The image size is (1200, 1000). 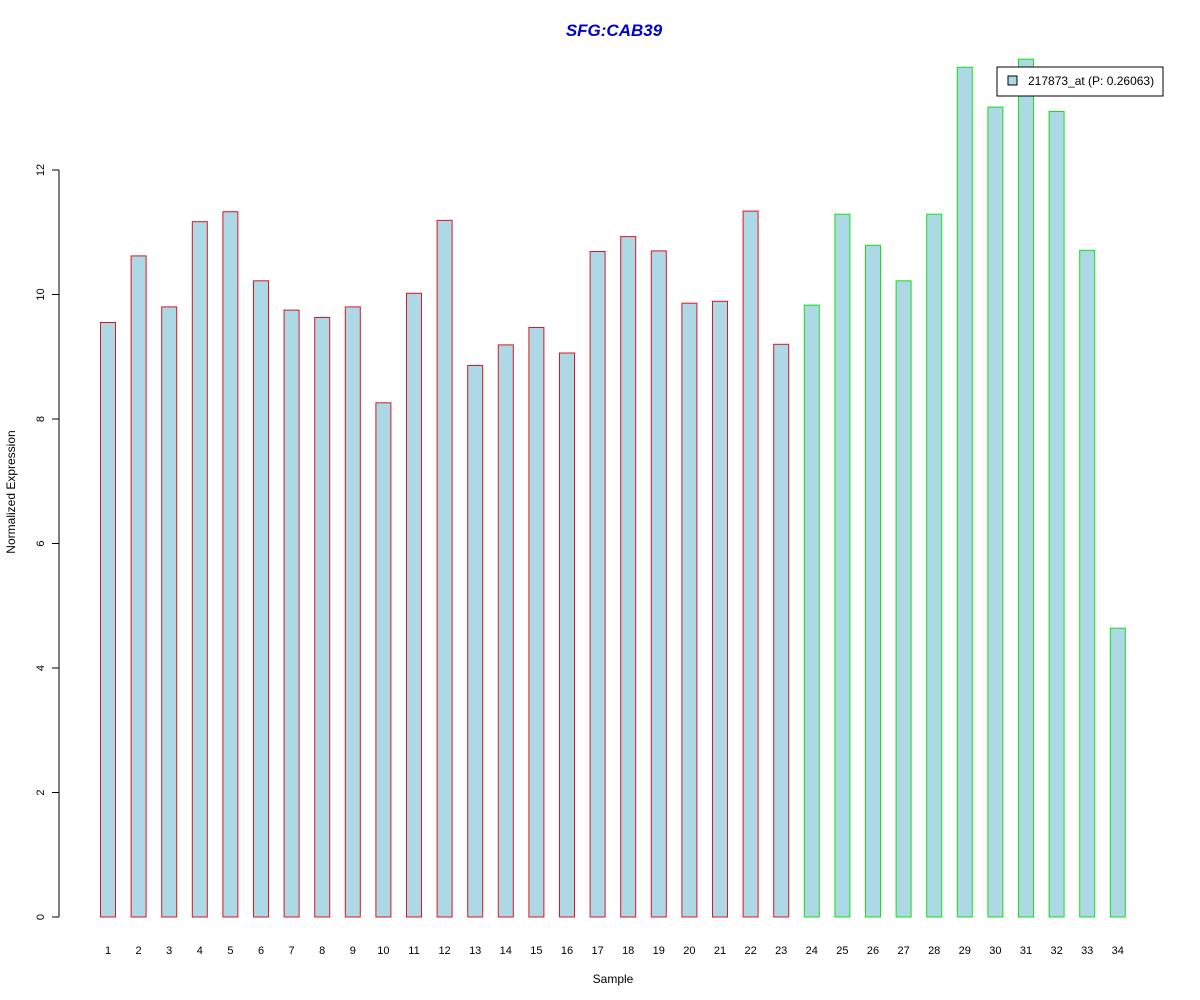 I want to click on y-axis: 0 2 4 6 8 10 12, so click(x=47, y=542).